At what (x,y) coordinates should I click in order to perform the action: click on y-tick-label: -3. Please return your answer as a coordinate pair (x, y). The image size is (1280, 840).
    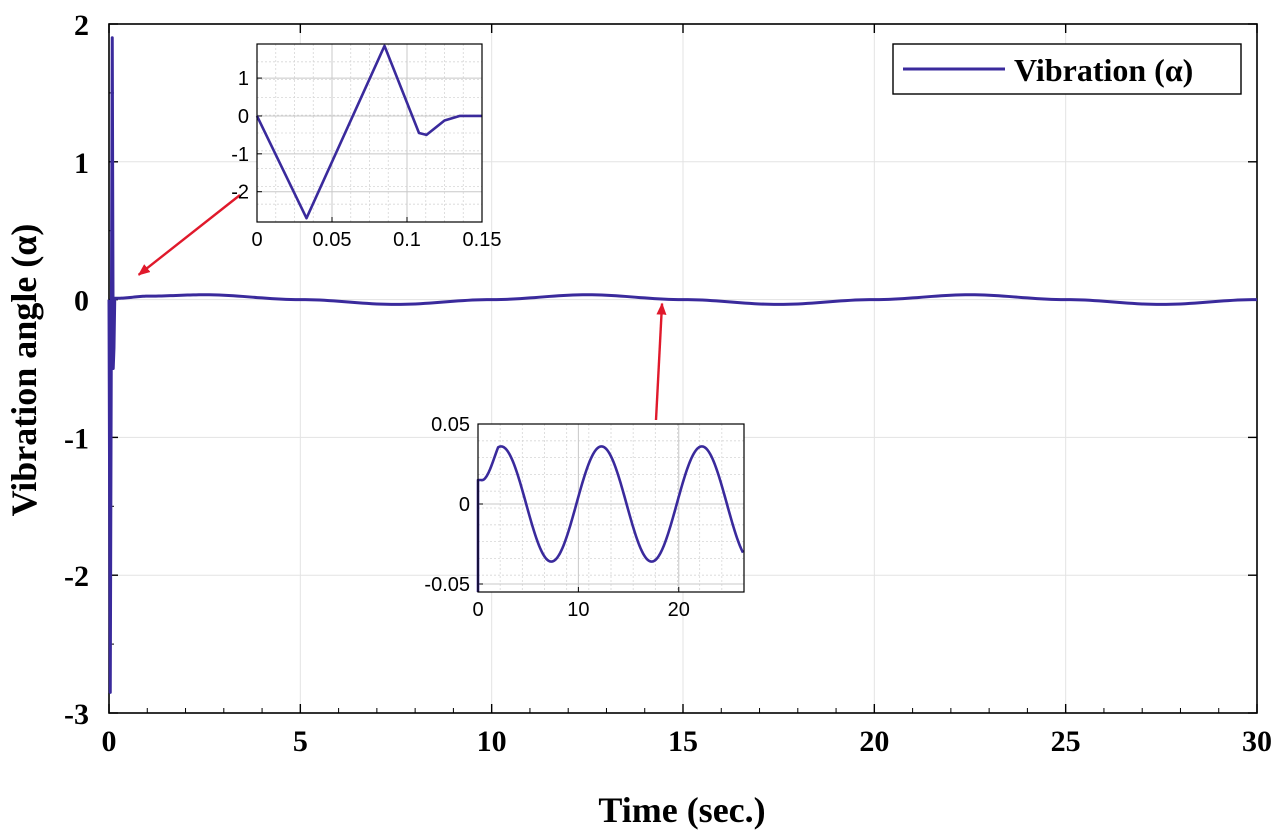
    Looking at the image, I should click on (76, 714).